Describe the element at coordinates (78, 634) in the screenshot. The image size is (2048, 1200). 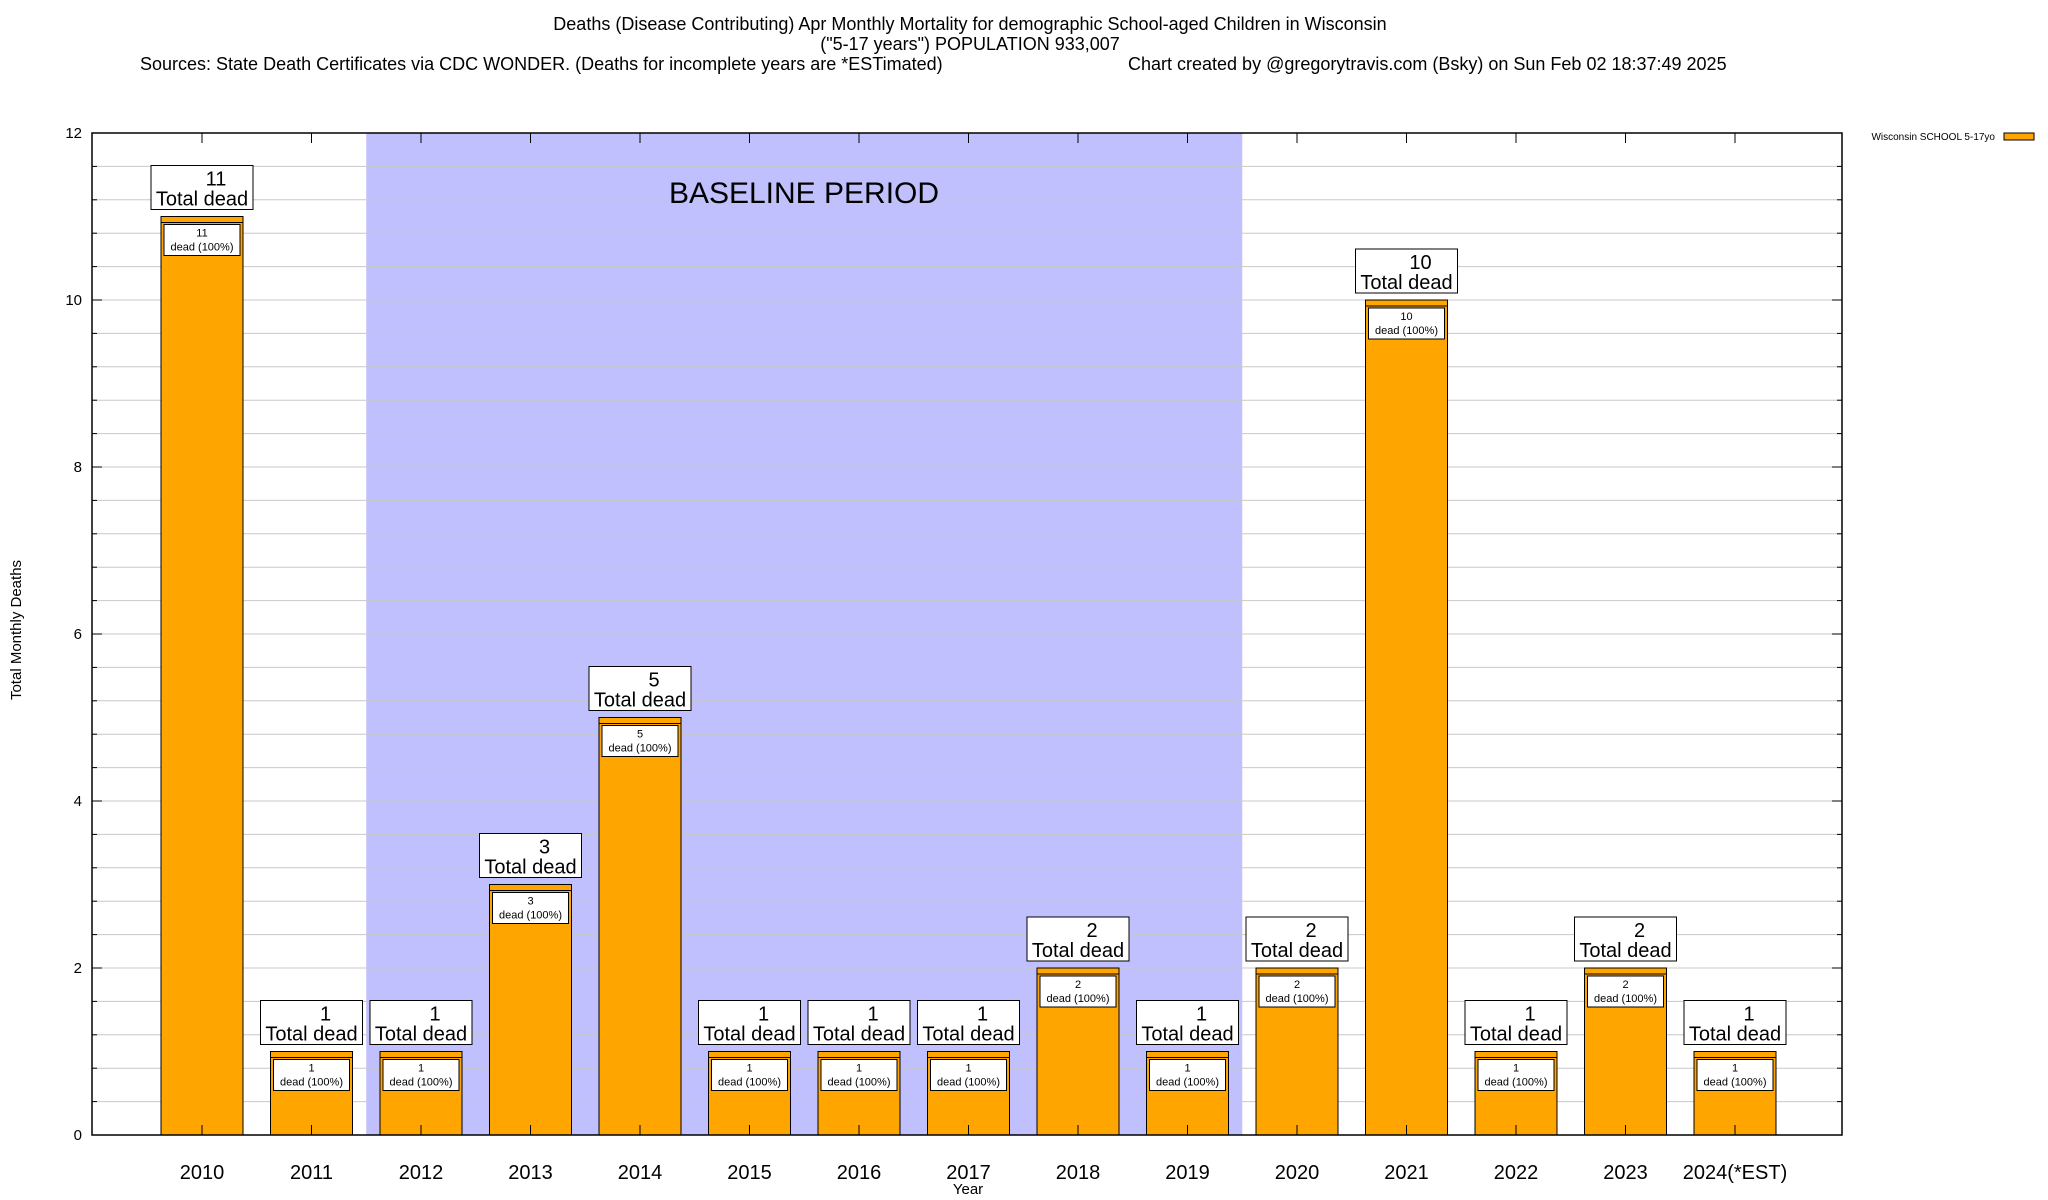
I see `y-tick-label: 6` at that location.